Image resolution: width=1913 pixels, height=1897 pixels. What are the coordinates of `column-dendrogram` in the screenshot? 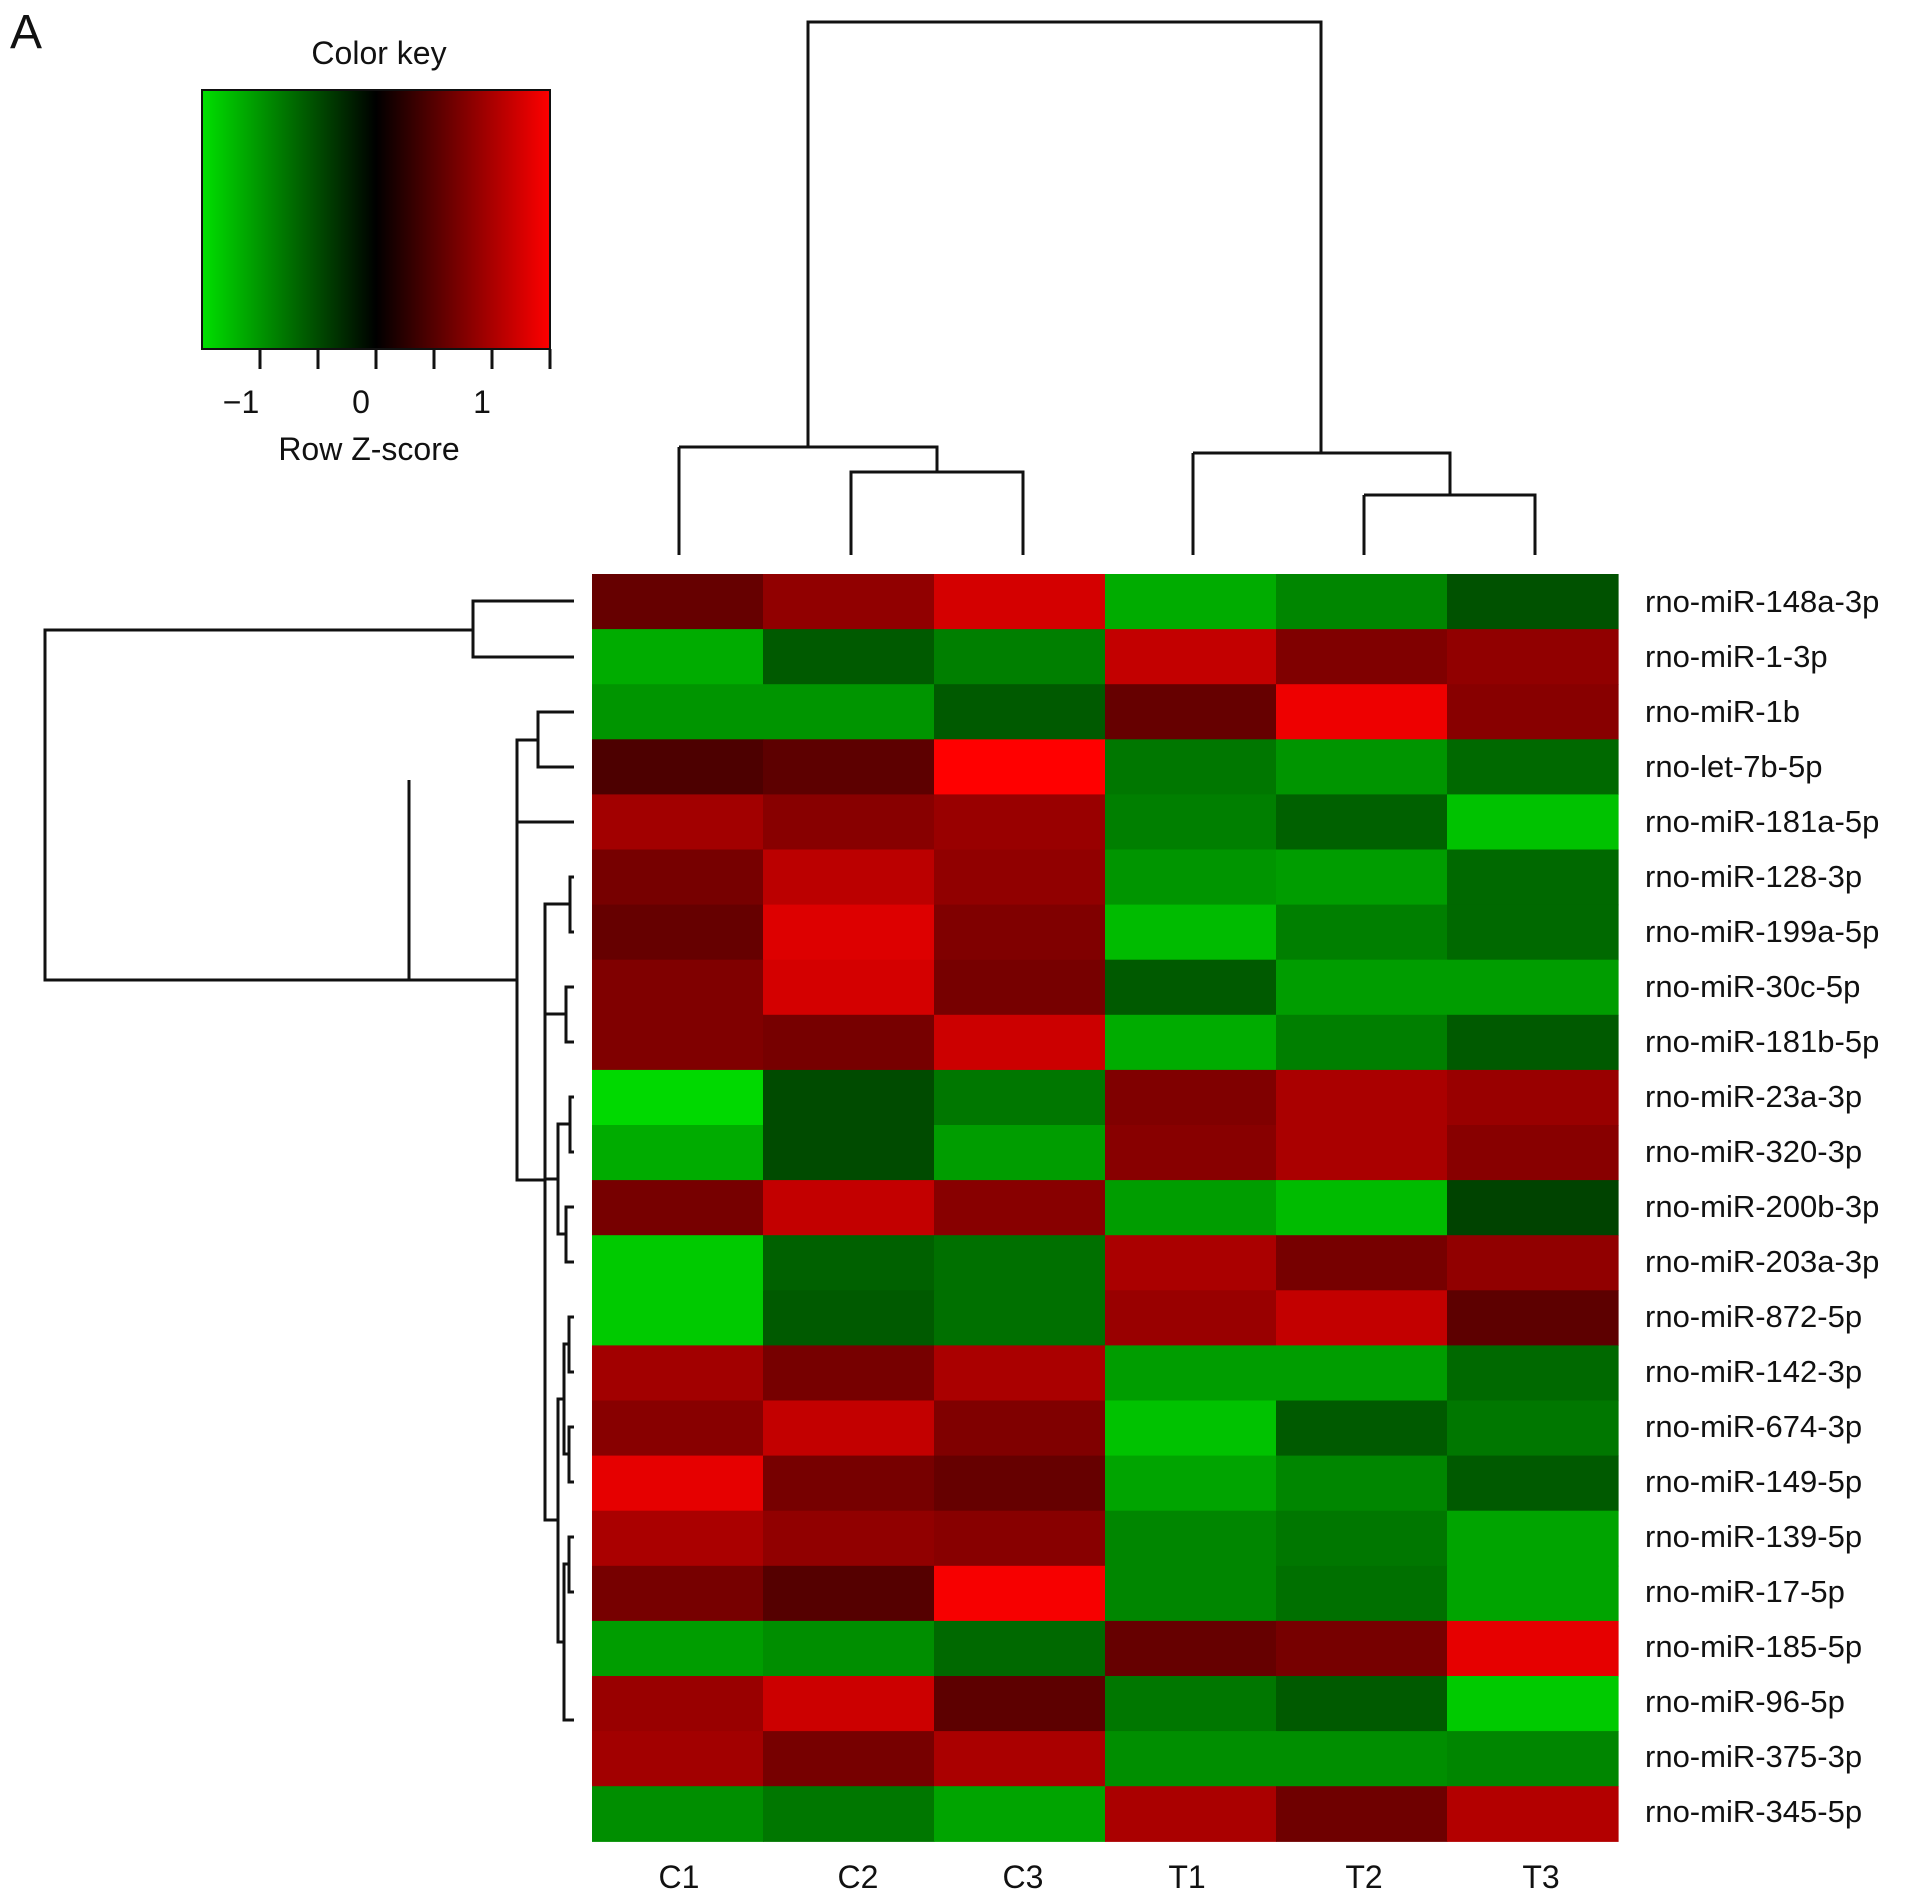 It's located at (1107, 287).